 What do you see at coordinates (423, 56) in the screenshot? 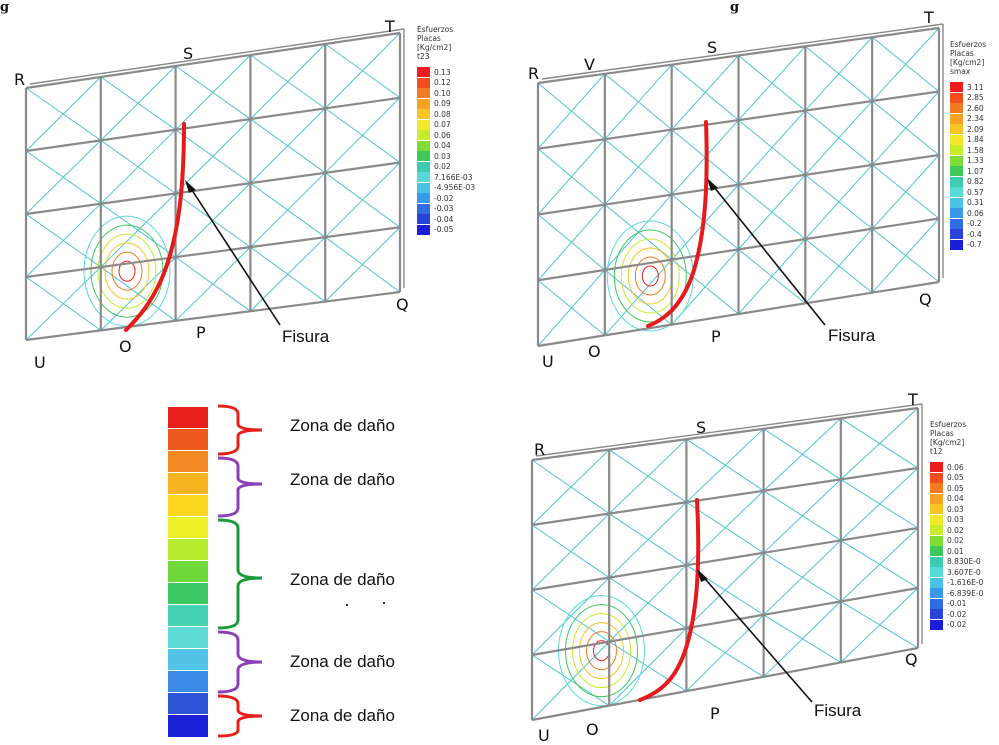
I see `legend-header-line: t23` at bounding box center [423, 56].